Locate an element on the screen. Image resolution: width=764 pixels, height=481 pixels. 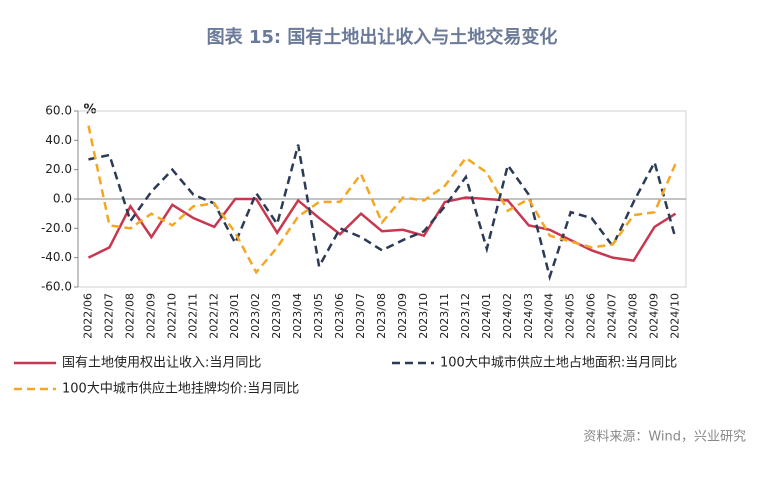
y-tick-label: -60.0 is located at coordinates (56, 287).